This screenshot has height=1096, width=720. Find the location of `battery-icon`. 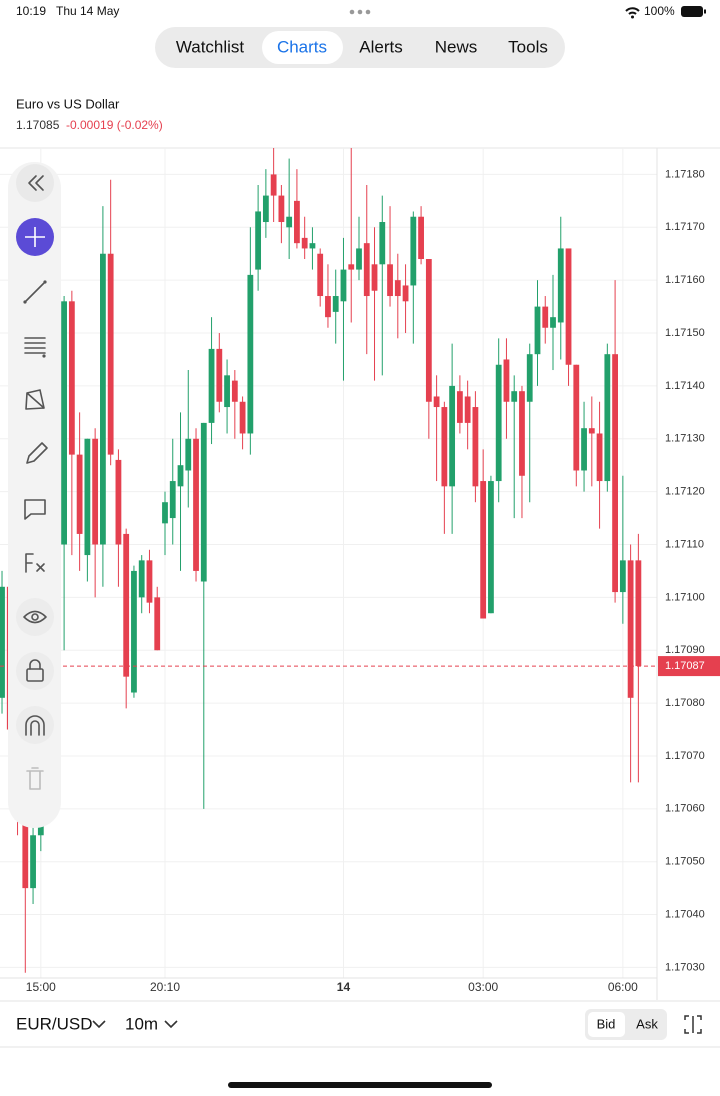

battery-icon is located at coordinates (692, 11).